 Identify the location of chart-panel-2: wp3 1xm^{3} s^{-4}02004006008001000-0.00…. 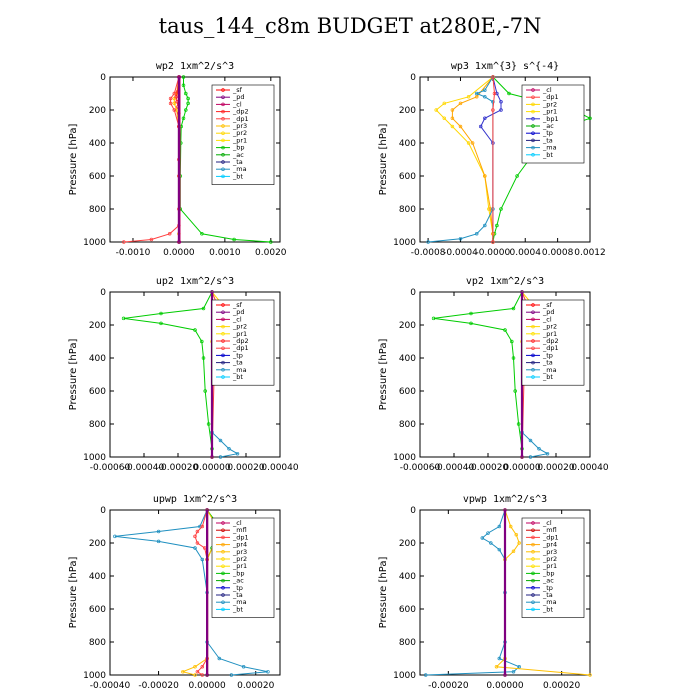
(492, 159).